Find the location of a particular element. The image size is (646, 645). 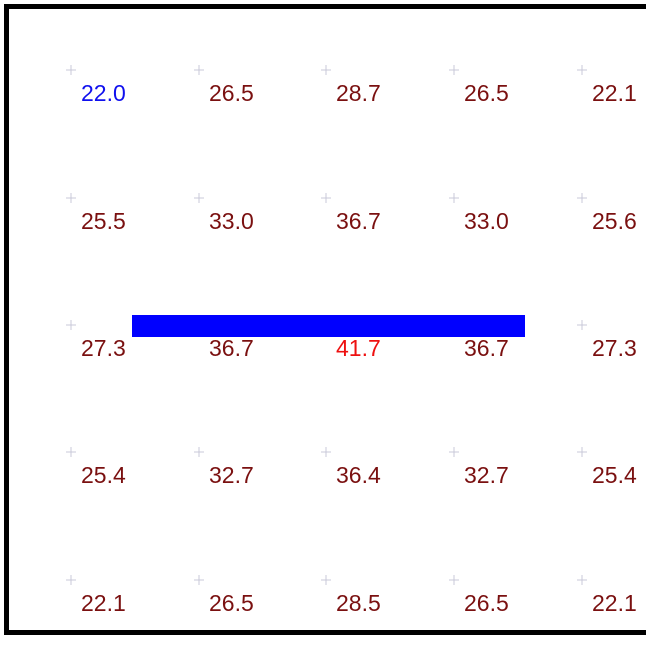

cell-value-label: 22.0 is located at coordinates (103, 93).